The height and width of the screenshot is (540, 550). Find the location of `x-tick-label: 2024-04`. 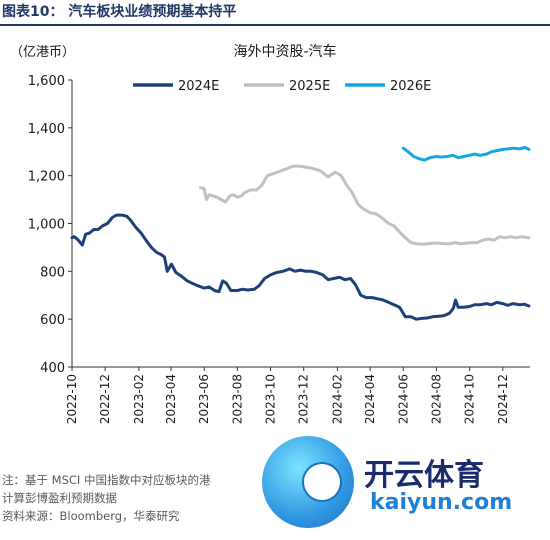

x-tick-label: 2024-04 is located at coordinates (370, 399).